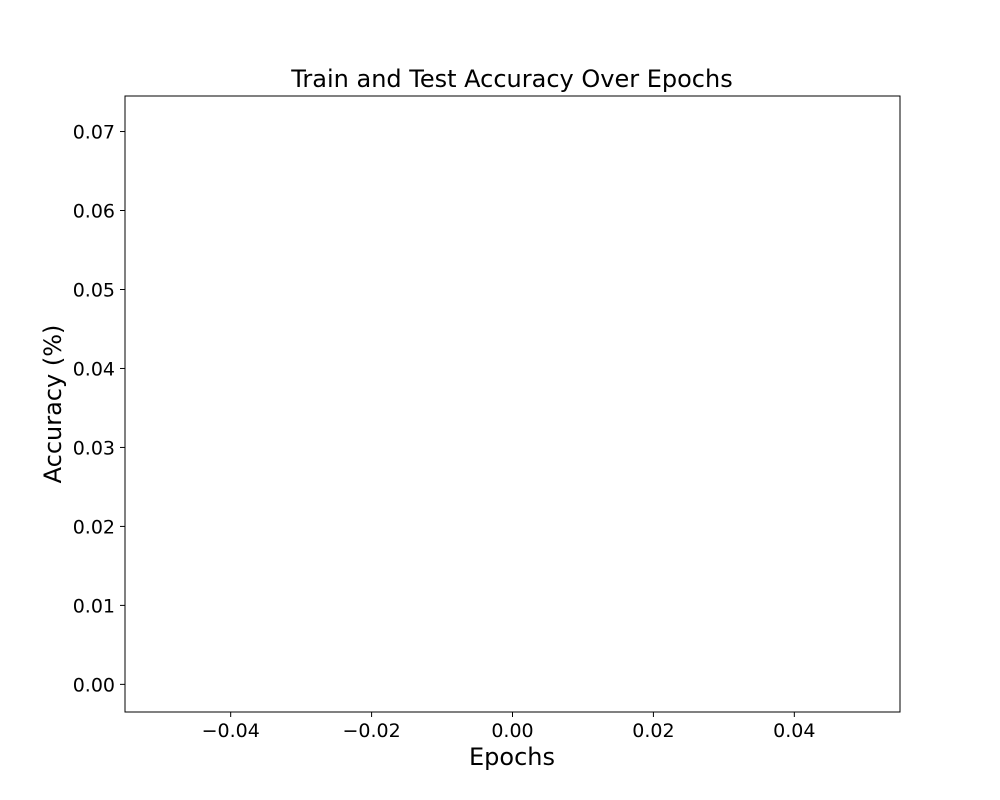 This screenshot has width=1000, height=800. I want to click on y-tick-label: 0.05, so click(94, 290).